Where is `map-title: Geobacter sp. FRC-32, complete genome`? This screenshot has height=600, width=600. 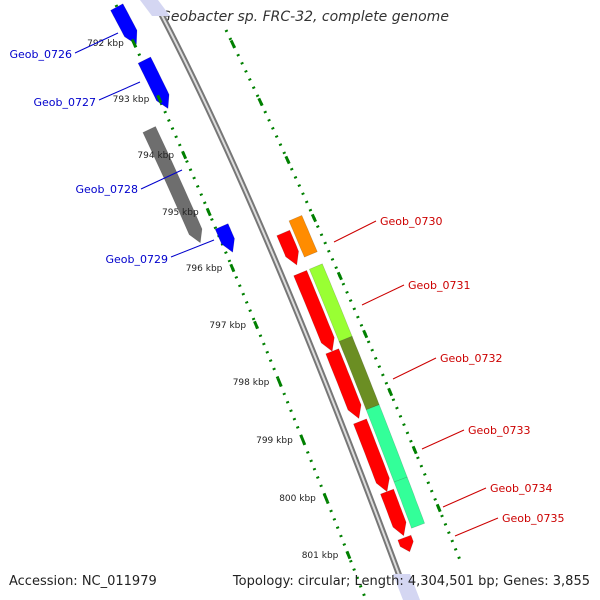
map-title: Geobacter sp. FRC-32, complete genome is located at coordinates (304, 17).